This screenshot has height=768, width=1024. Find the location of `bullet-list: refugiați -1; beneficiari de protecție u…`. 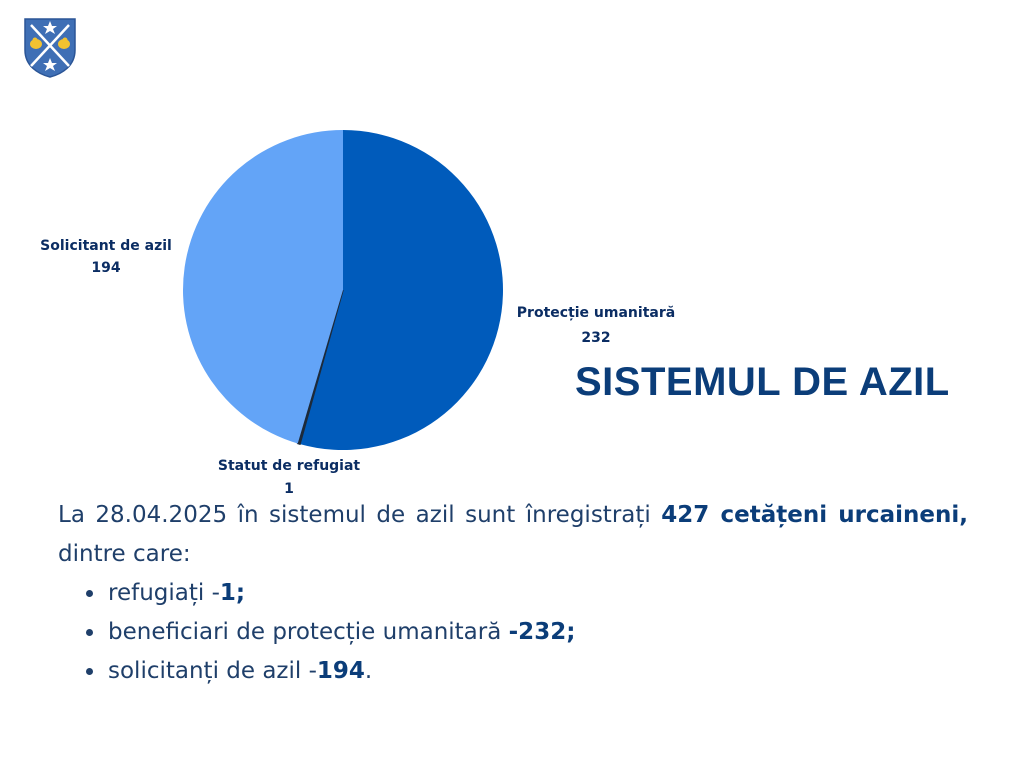

bullet-list: refugiați -1; beneficiari de protecție u… is located at coordinates (513, 632).